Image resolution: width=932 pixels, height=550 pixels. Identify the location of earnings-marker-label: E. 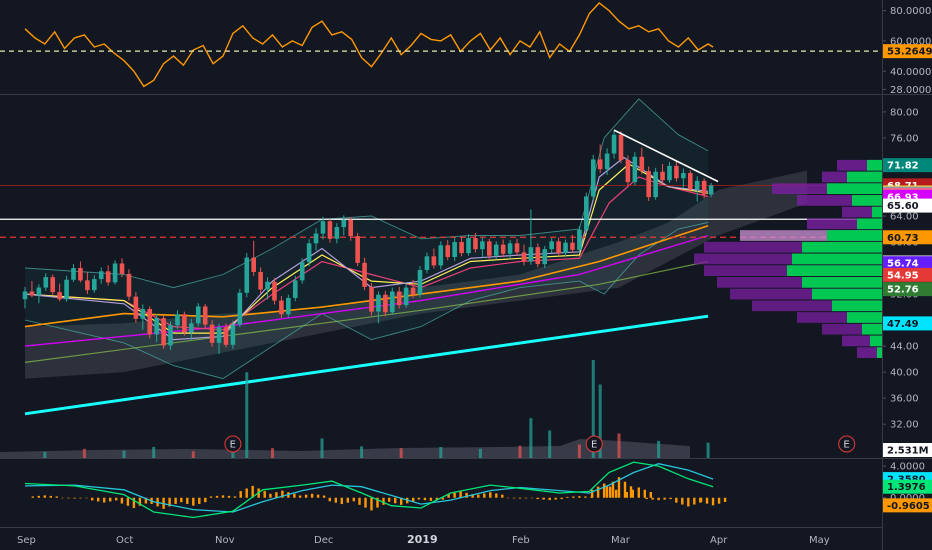
(233, 445).